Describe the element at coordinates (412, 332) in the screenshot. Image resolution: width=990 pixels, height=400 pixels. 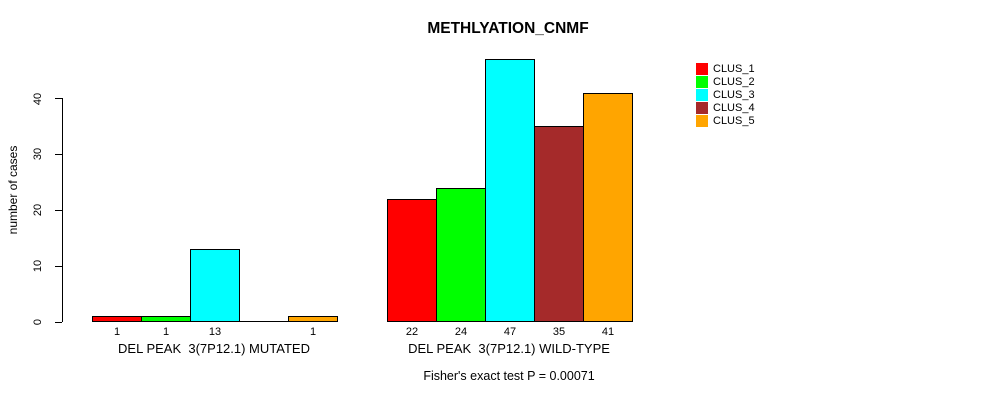
I see `bar-count-label: 22` at that location.